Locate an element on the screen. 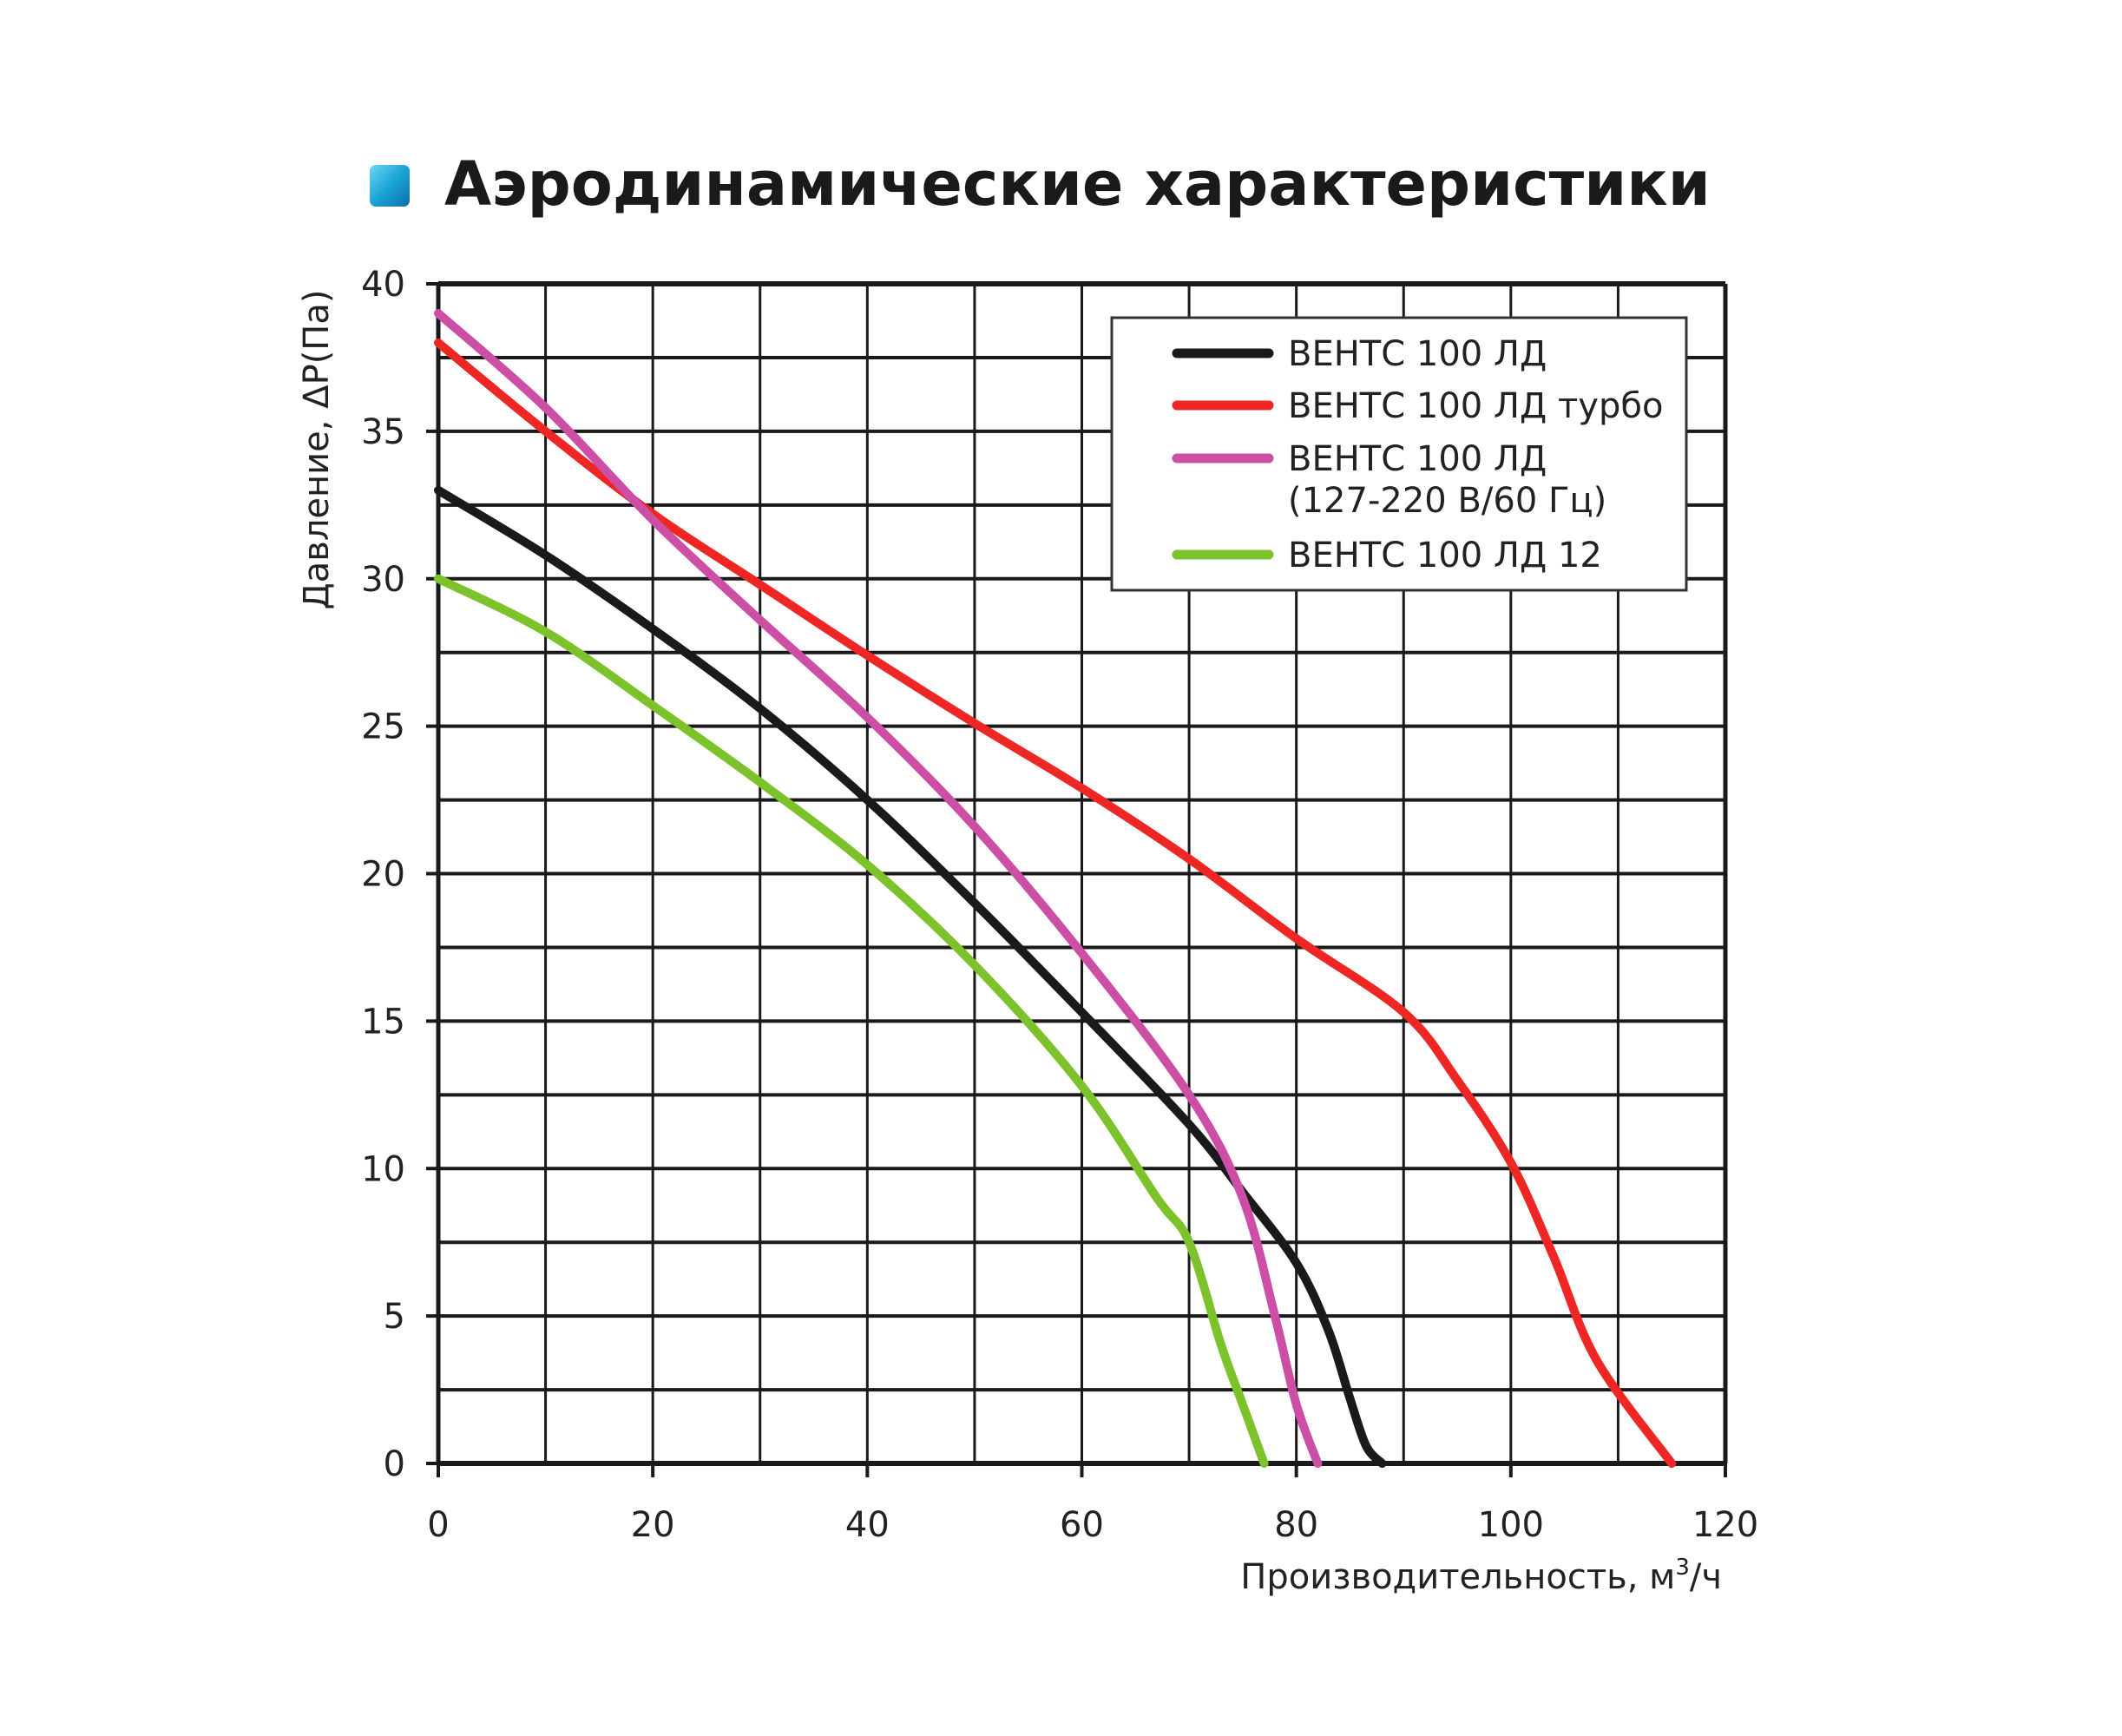  y-tick-label: 35 is located at coordinates (383, 432).